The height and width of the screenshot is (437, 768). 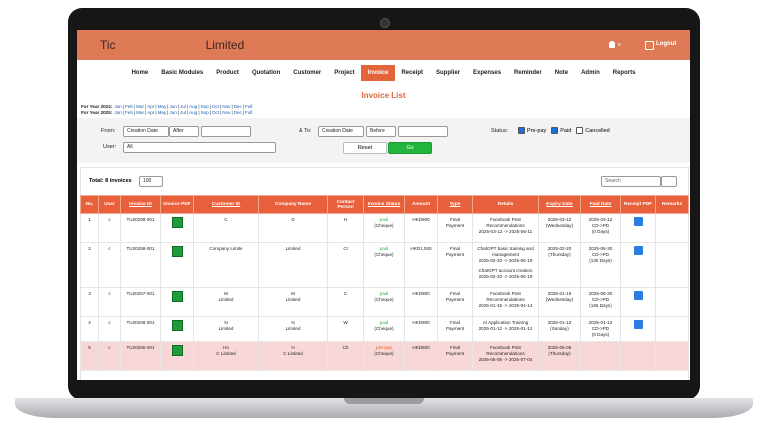 I want to click on go-button: Go, so click(x=410, y=148).